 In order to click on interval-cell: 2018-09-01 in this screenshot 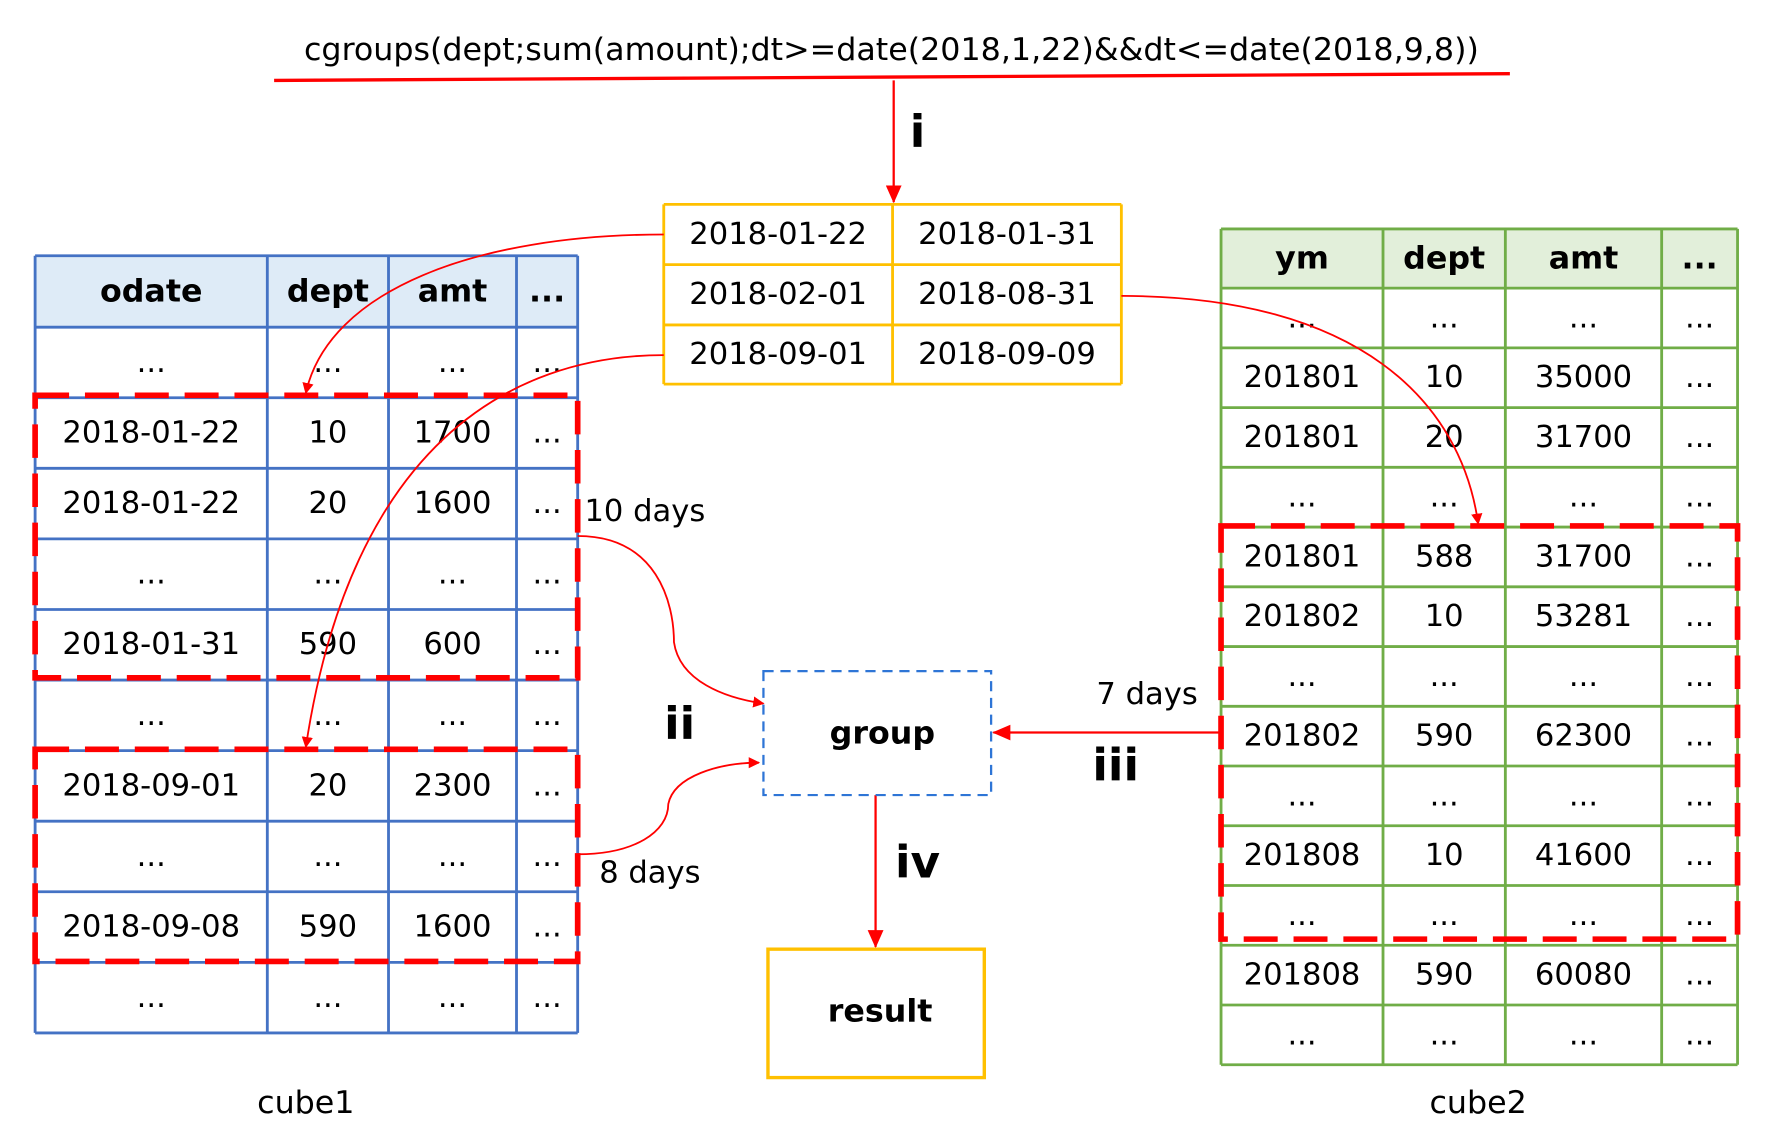, I will do `click(778, 354)`.